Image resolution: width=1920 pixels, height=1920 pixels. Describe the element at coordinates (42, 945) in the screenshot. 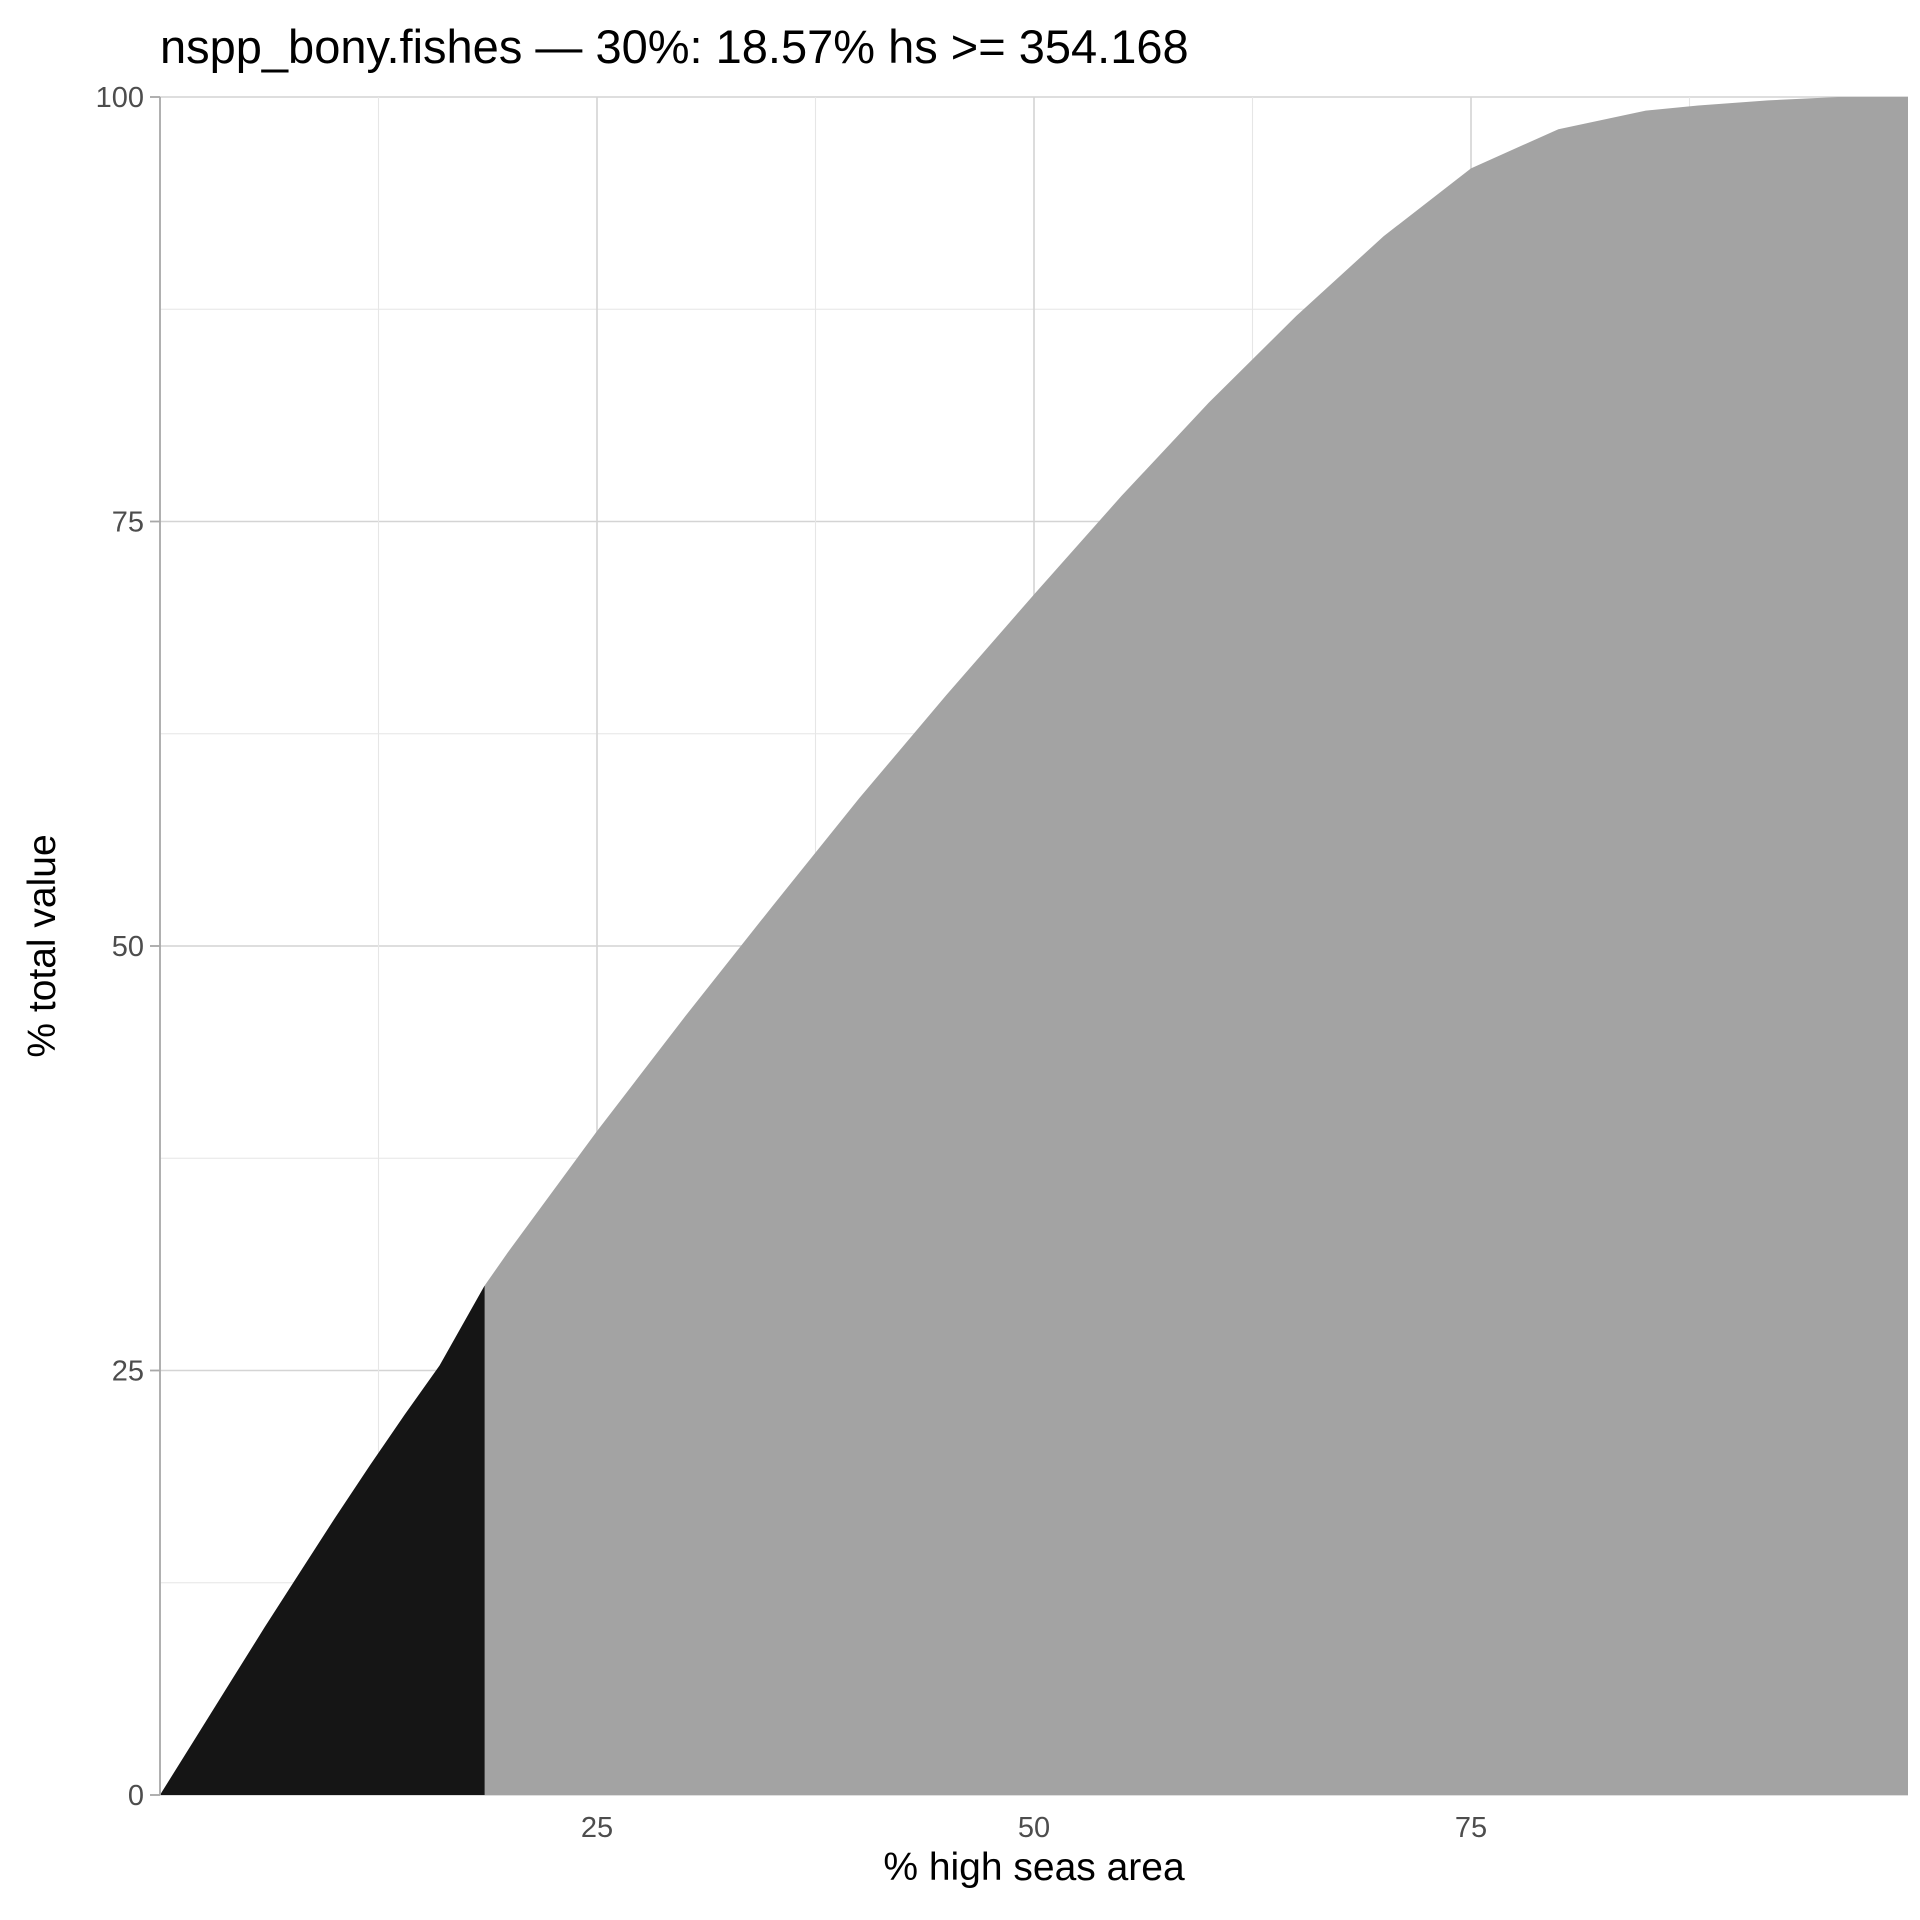

I see `y-axis-title: % total value` at that location.